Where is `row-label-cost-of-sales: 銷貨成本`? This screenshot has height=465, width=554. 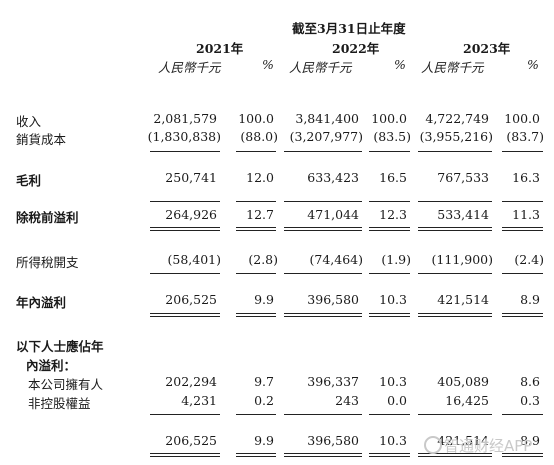
row-label-cost-of-sales: 銷貨成本 is located at coordinates (41, 139).